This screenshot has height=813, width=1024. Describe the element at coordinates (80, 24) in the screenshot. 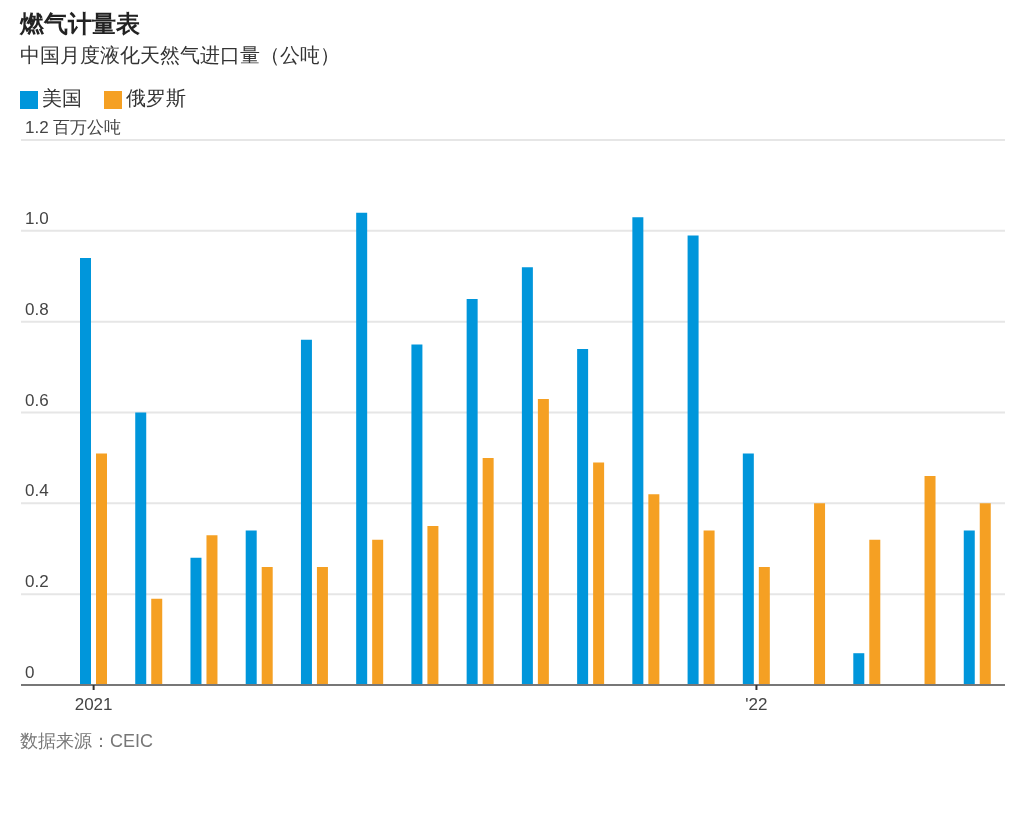

I see `chart-title: 燃气计量表` at that location.